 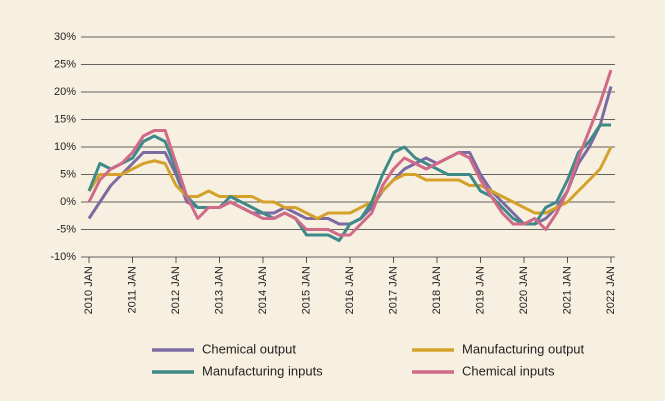 I want to click on x-tick-label: 2012 JAN, so click(x=176, y=290).